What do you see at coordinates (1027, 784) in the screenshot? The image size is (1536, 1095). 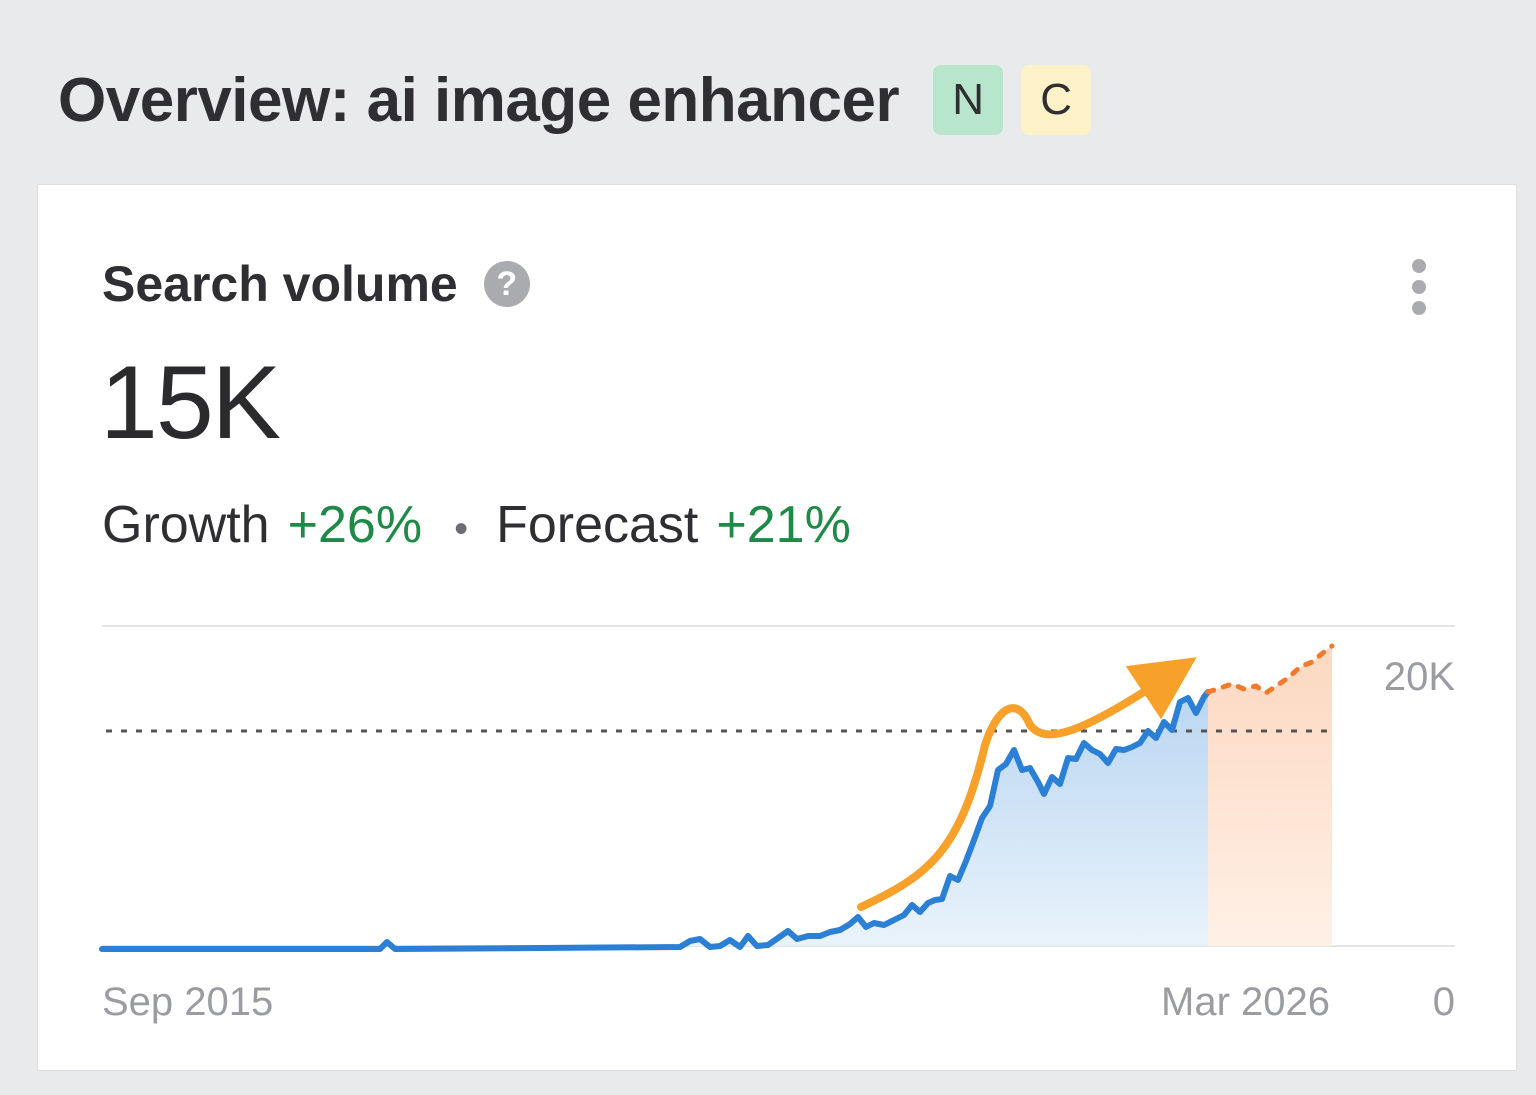 I see `trend-annotation-arrow` at bounding box center [1027, 784].